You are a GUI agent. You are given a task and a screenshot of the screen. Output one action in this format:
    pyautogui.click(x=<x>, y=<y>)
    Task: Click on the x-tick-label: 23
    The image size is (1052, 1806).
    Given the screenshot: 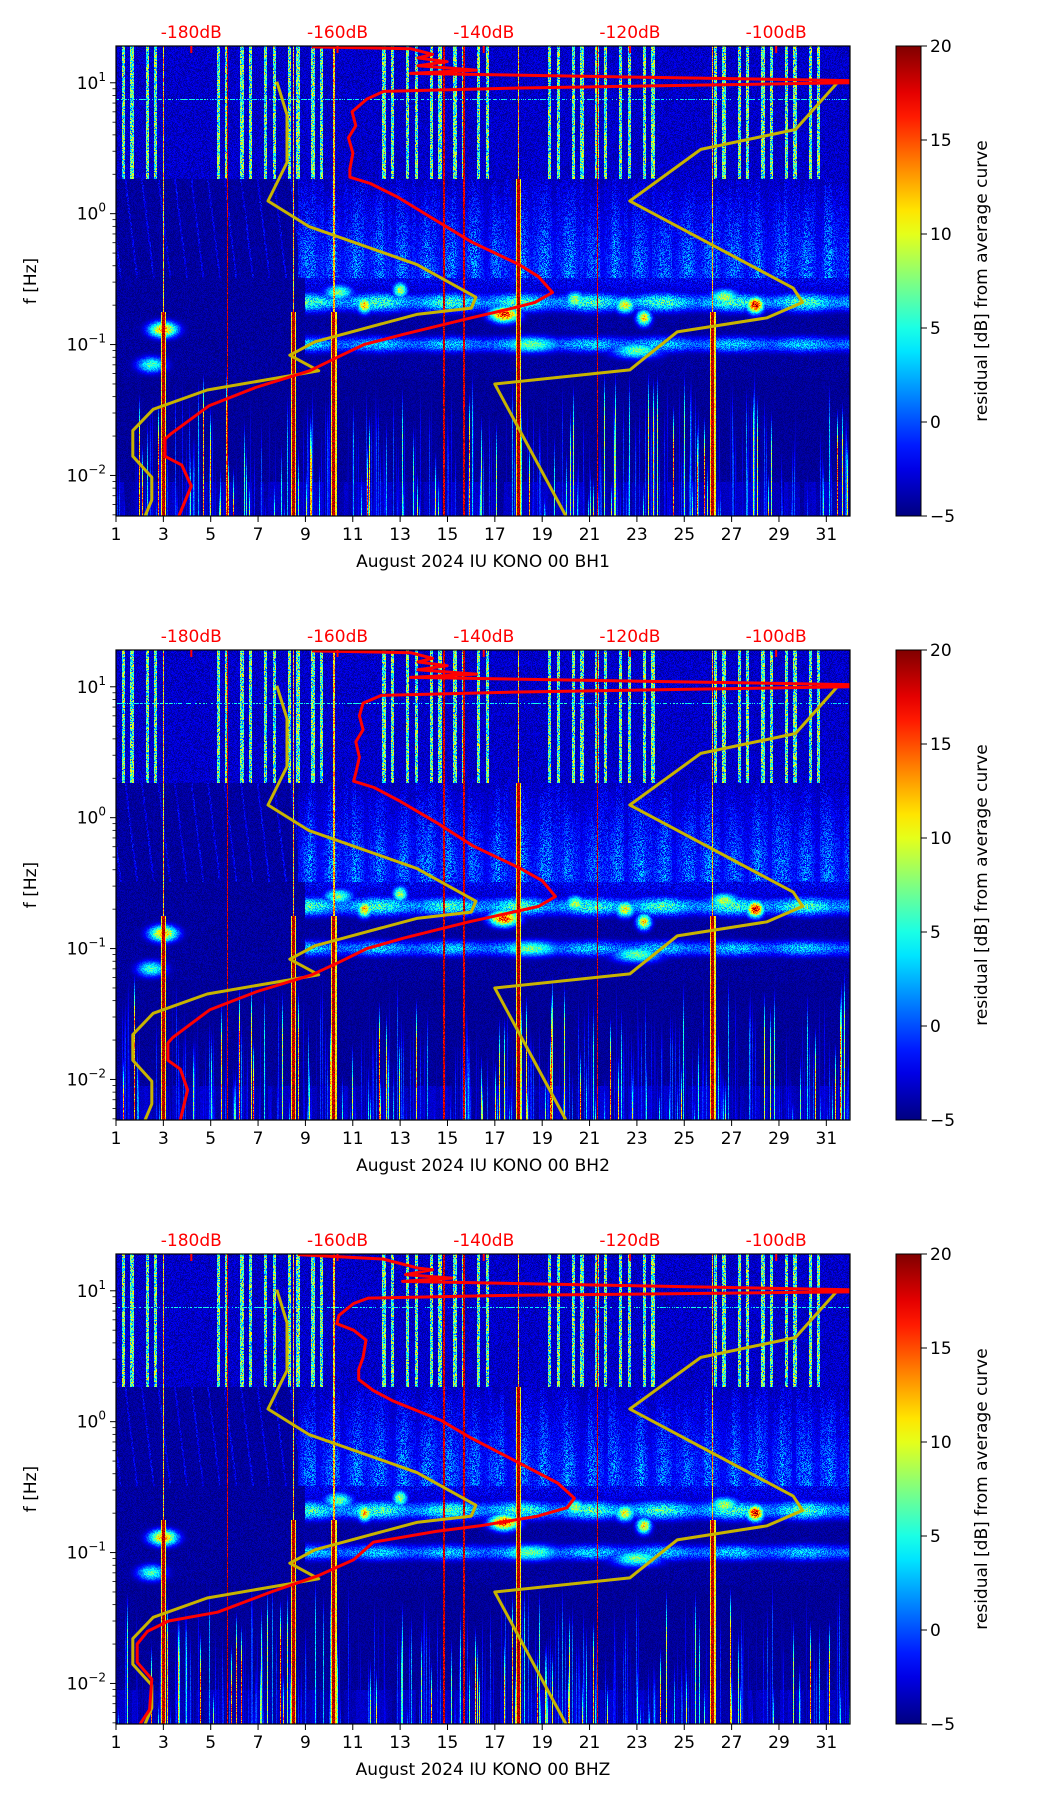 What is the action you would take?
    pyautogui.click(x=637, y=1743)
    